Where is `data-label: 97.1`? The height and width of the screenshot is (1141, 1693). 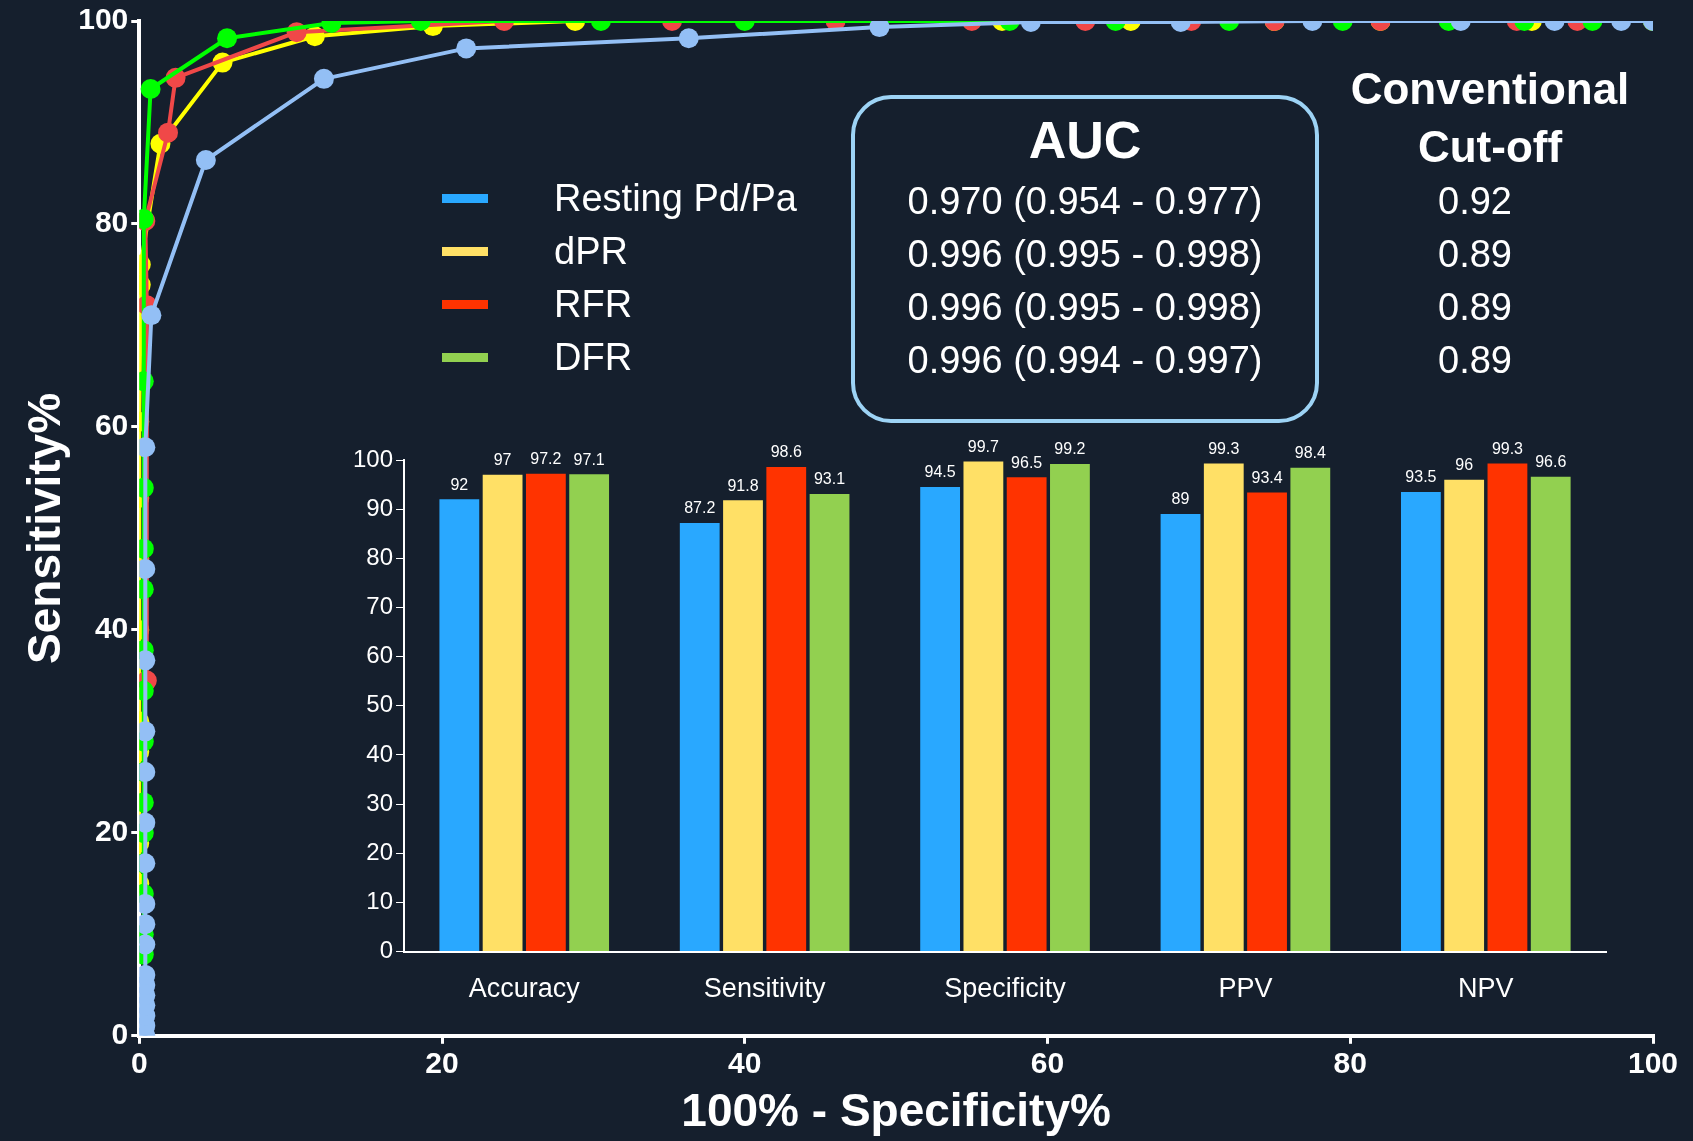 data-label: 97.1 is located at coordinates (589, 459).